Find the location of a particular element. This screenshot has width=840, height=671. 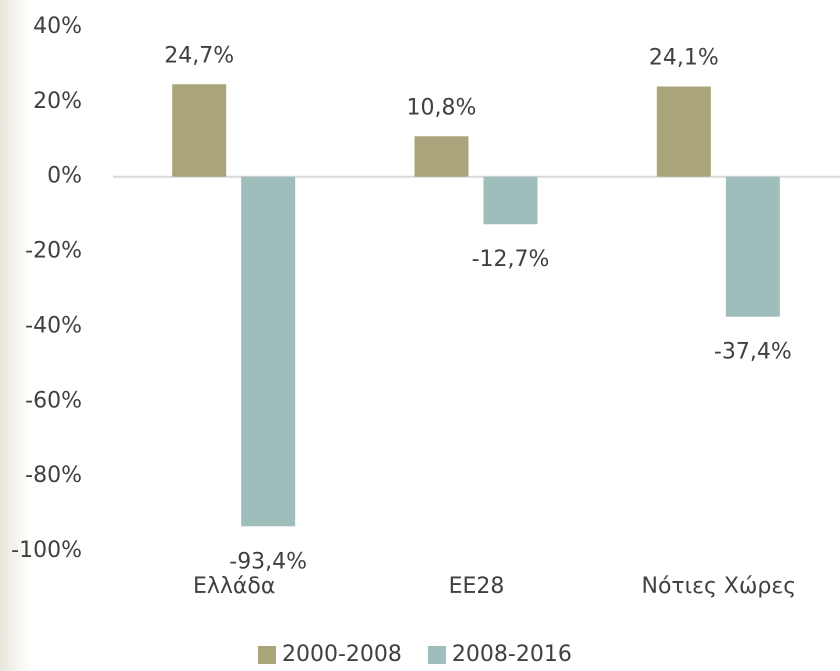

x-tick-label: Ελλάδα is located at coordinates (234, 586).